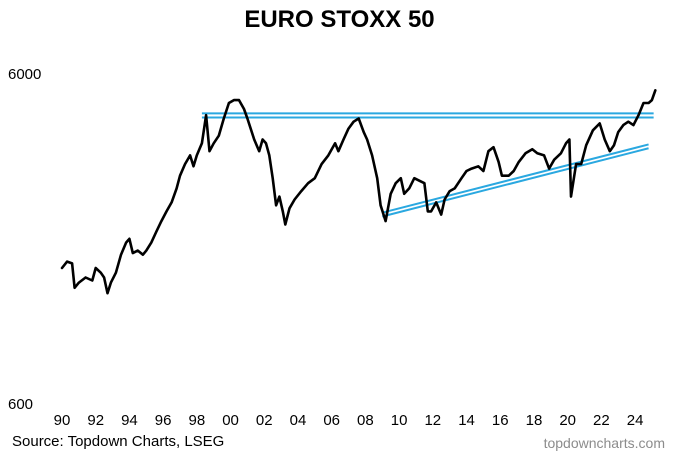 Image resolution: width=679 pixels, height=456 pixels. What do you see at coordinates (230, 420) in the screenshot?
I see `x-tick-label-00: 00` at bounding box center [230, 420].